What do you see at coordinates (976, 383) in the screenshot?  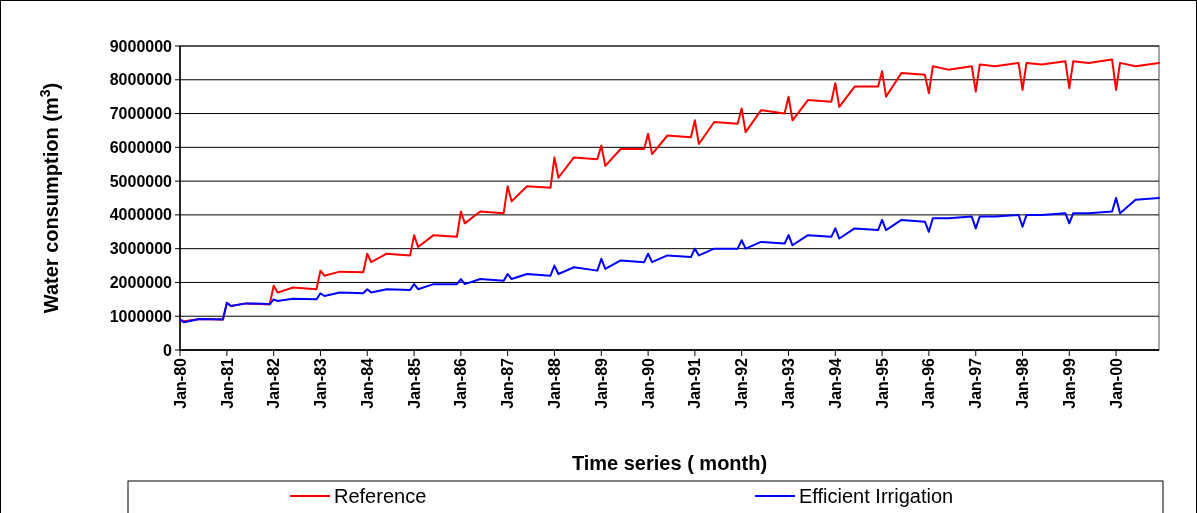 I see `x-tick-label: Jan-97` at bounding box center [976, 383].